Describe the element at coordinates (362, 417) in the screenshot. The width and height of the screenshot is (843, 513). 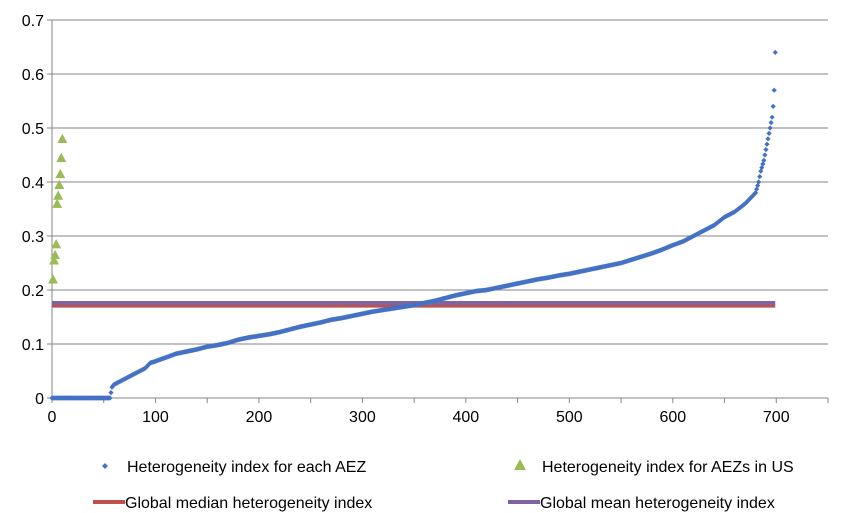
I see `x-tick-label: 300` at that location.